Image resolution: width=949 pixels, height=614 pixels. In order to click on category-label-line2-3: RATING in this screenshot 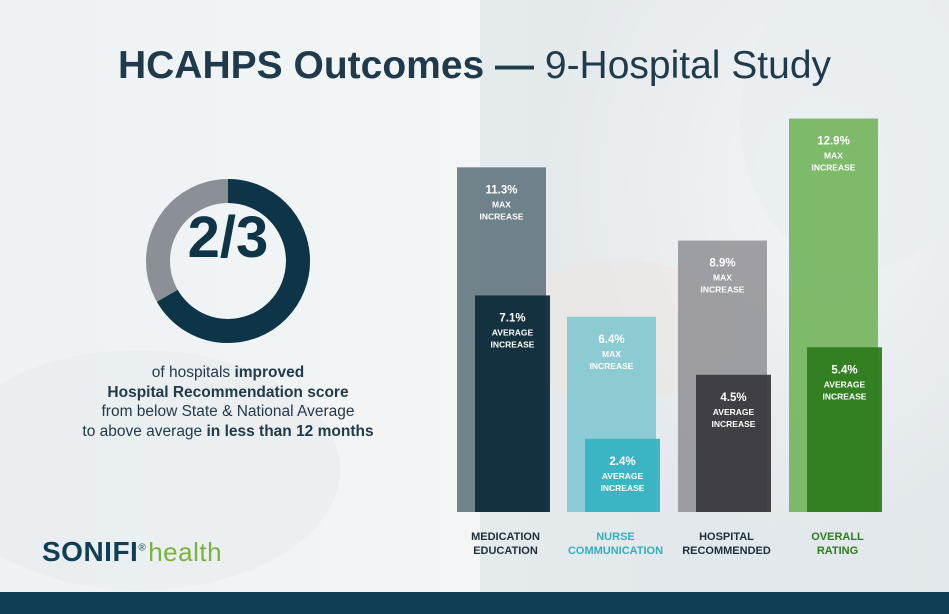, I will do `click(837, 551)`.